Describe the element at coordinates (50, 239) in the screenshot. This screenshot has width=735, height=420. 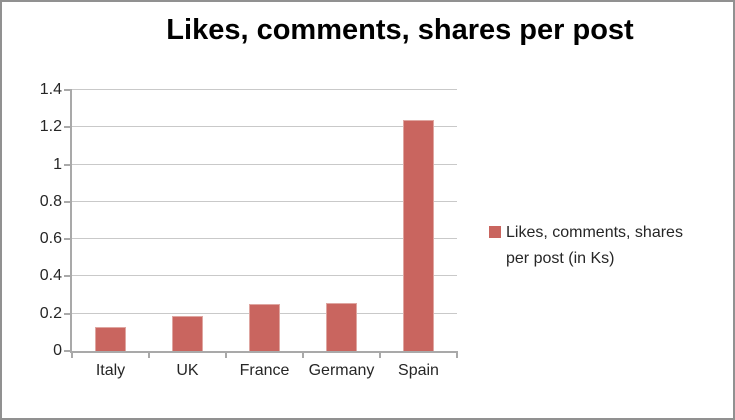
I see `y-axis-tick-label: 0.6` at that location.